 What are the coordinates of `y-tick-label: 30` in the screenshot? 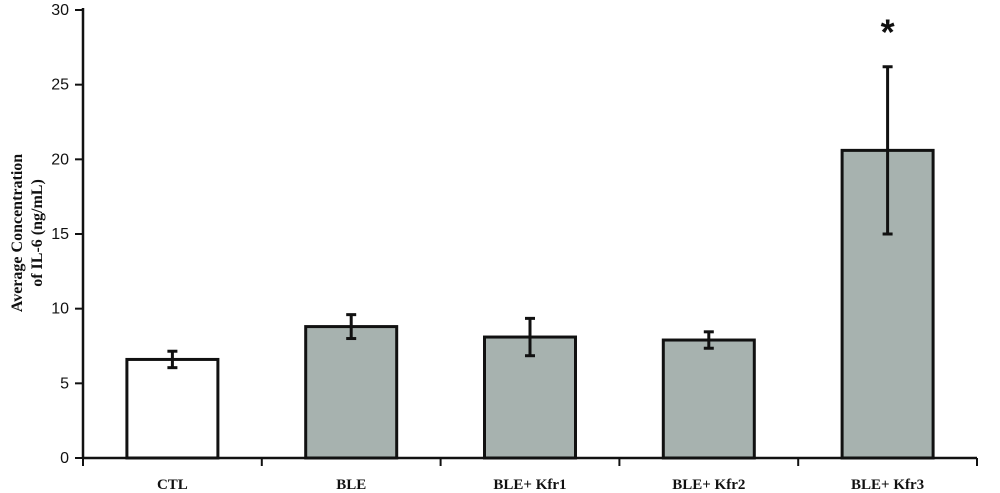 It's located at (60, 10).